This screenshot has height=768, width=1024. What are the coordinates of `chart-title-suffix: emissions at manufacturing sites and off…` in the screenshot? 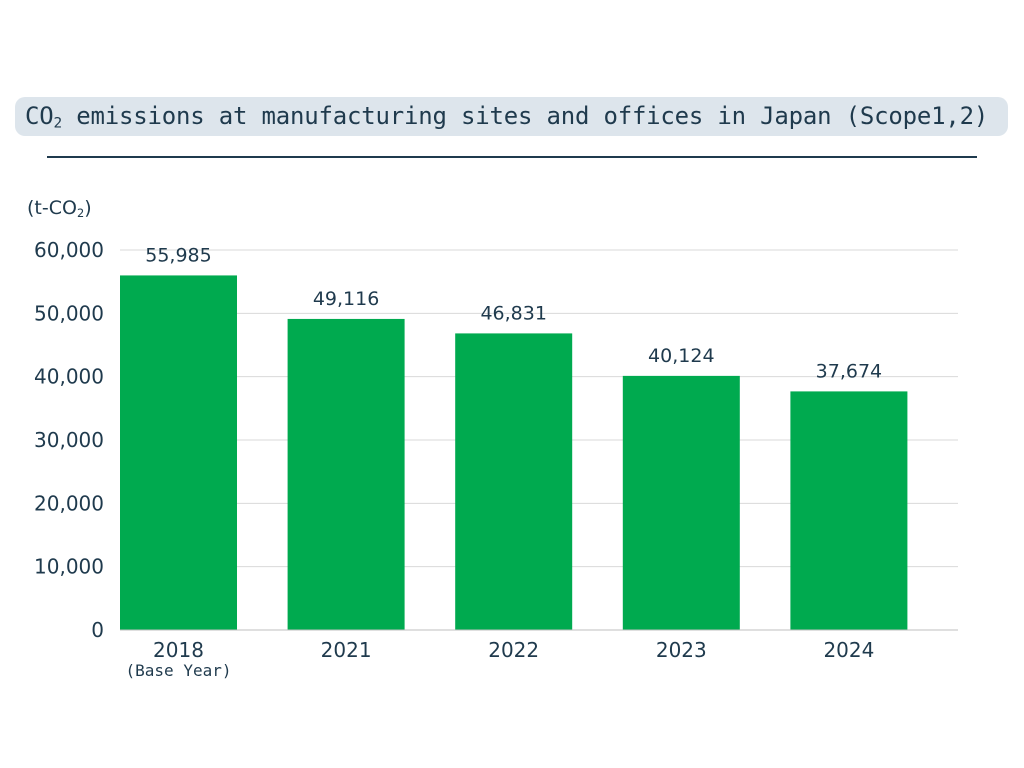 It's located at (525, 115).